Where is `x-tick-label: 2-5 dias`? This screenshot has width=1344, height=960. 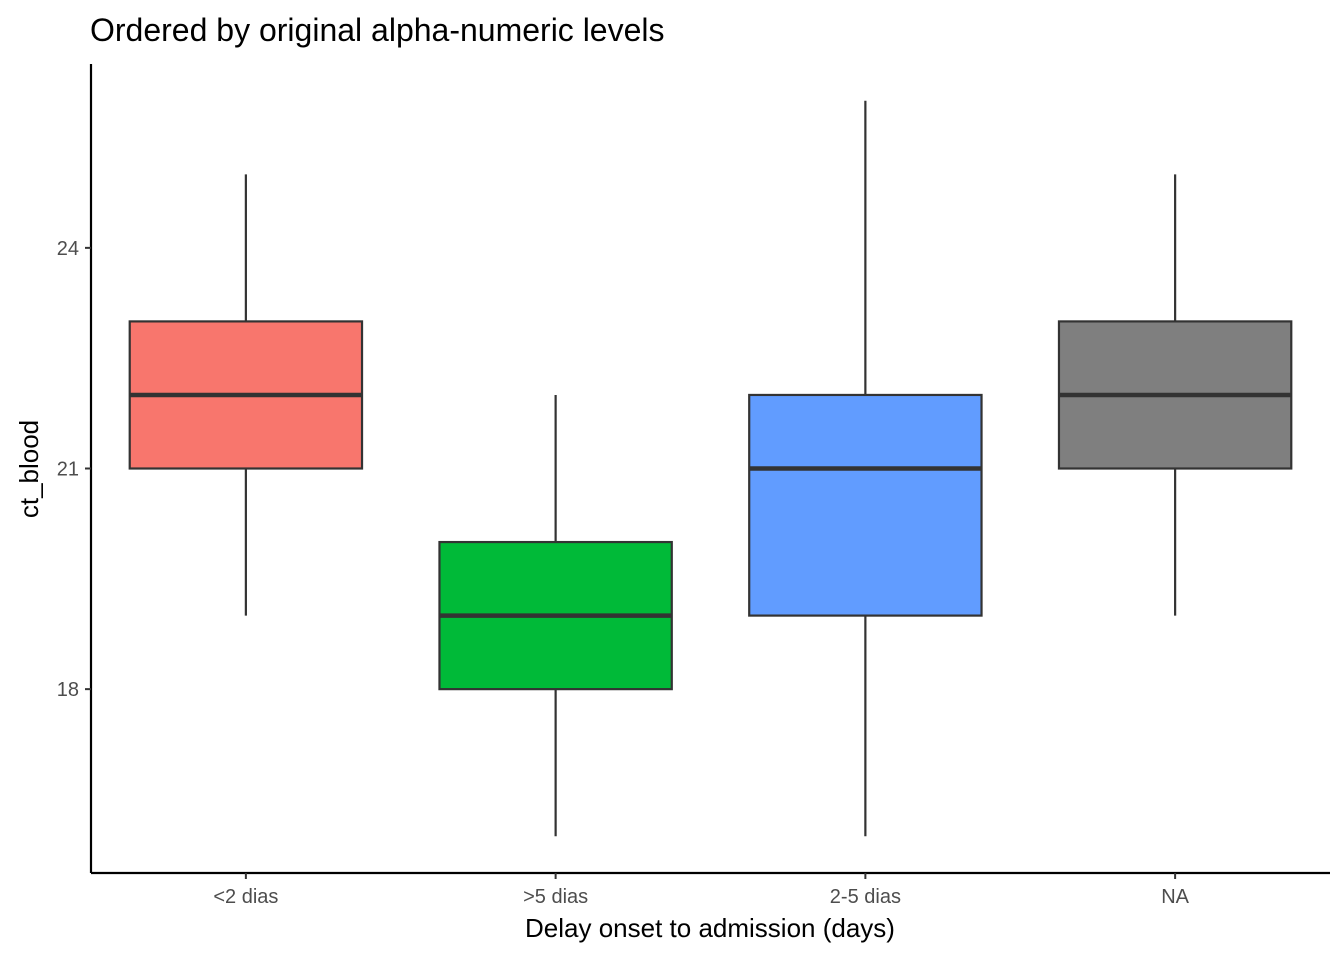
x-tick-label: 2-5 dias is located at coordinates (865, 897).